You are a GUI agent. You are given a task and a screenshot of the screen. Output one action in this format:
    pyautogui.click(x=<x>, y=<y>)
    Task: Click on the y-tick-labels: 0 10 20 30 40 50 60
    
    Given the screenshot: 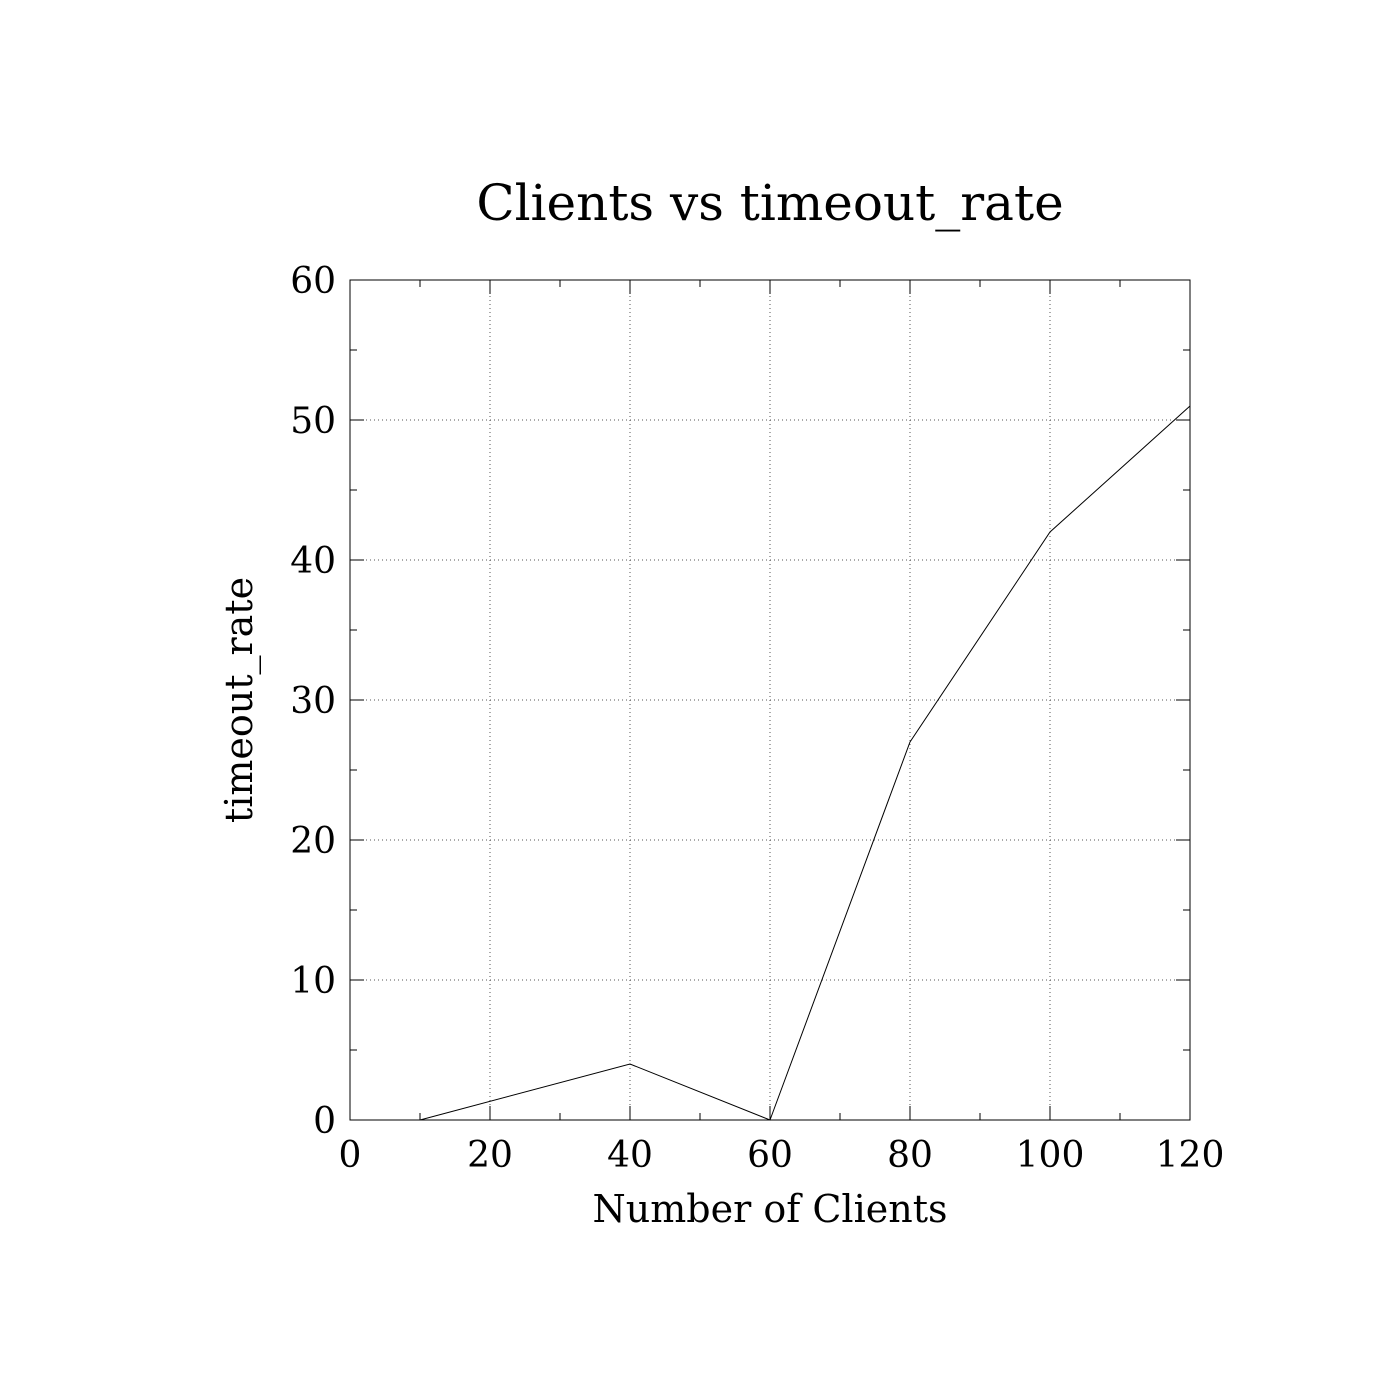 What is the action you would take?
    pyautogui.click(x=313, y=701)
    